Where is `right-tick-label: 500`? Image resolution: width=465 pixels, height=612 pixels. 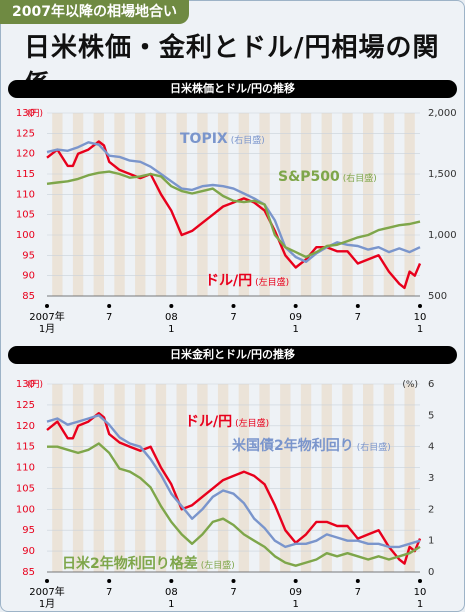 right-tick-label: 500 is located at coordinates (437, 296).